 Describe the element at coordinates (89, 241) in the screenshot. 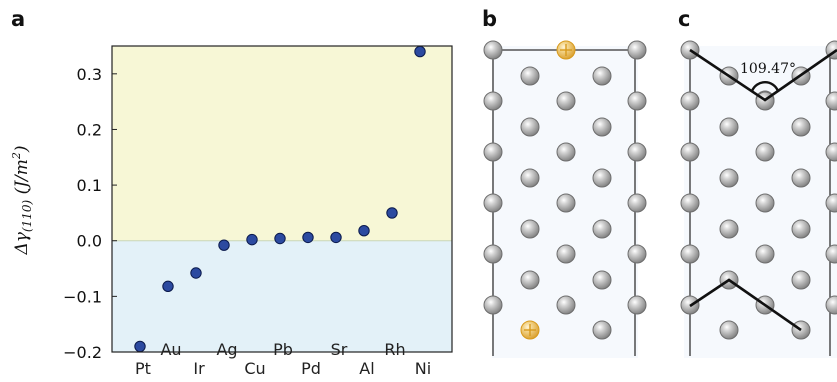

I see `y-tick-label: 0.0` at that location.